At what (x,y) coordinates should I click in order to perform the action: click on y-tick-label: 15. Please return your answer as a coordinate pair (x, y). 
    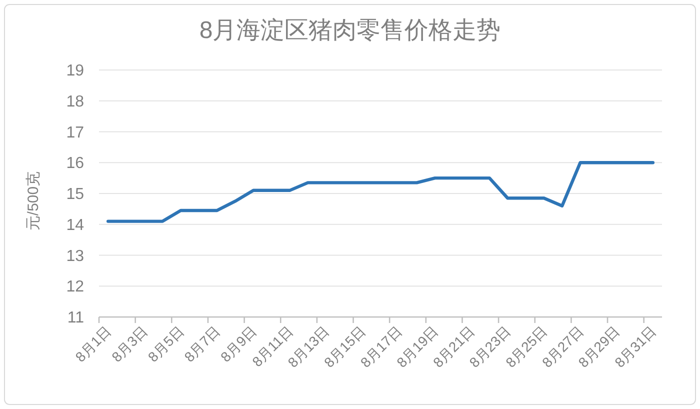
    Looking at the image, I should click on (75, 194).